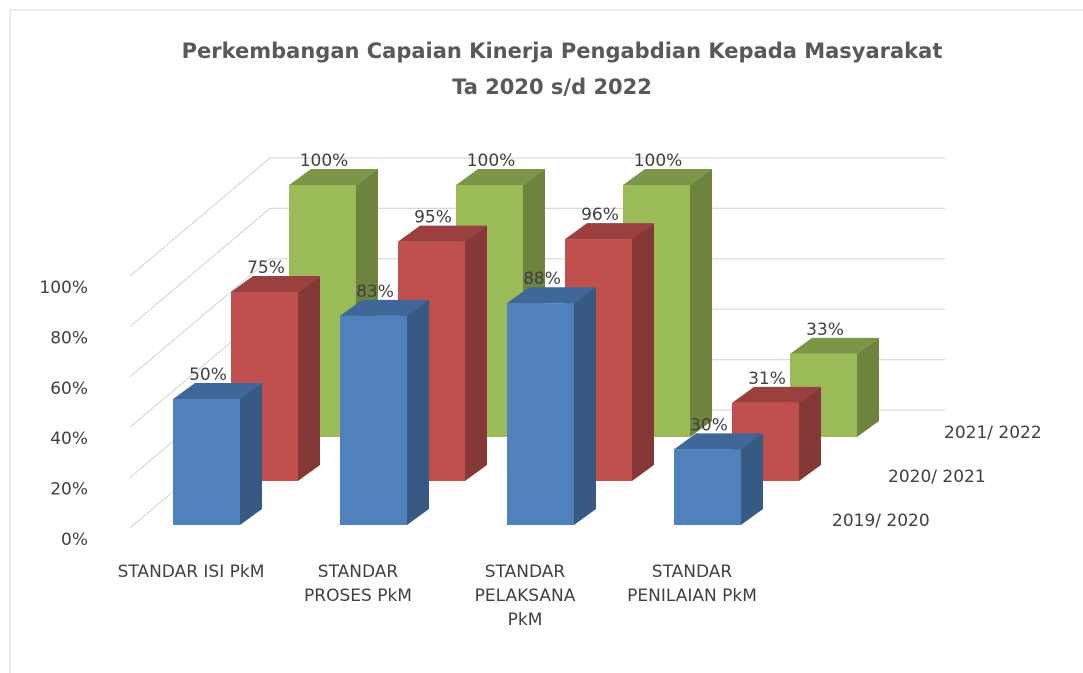 The image size is (1083, 673). I want to click on value-label: 31%, so click(767, 379).